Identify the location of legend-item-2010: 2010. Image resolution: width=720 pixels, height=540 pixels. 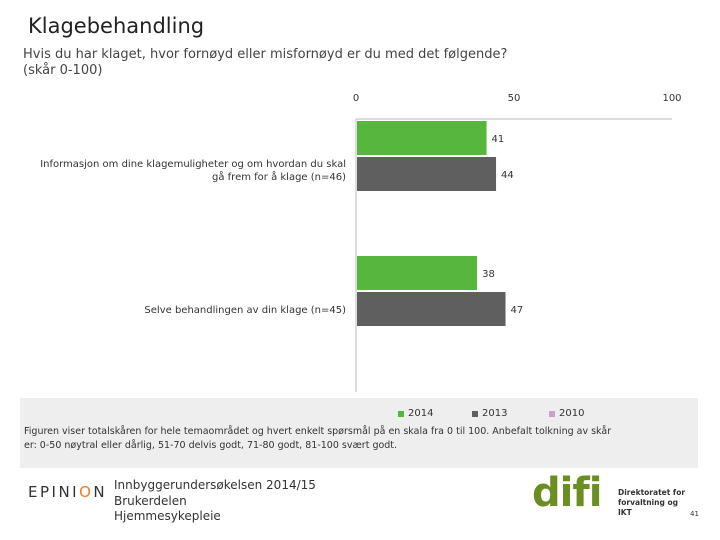
(566, 413).